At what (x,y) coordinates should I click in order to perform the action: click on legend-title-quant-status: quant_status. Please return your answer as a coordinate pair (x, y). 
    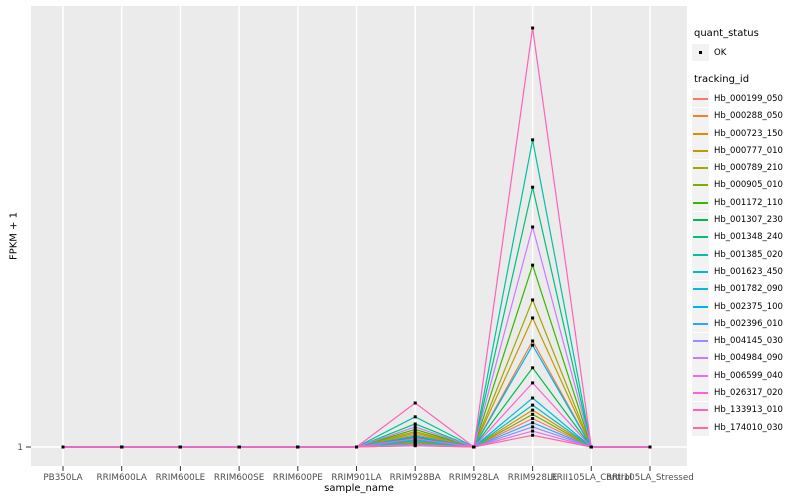
    Looking at the image, I should click on (726, 33).